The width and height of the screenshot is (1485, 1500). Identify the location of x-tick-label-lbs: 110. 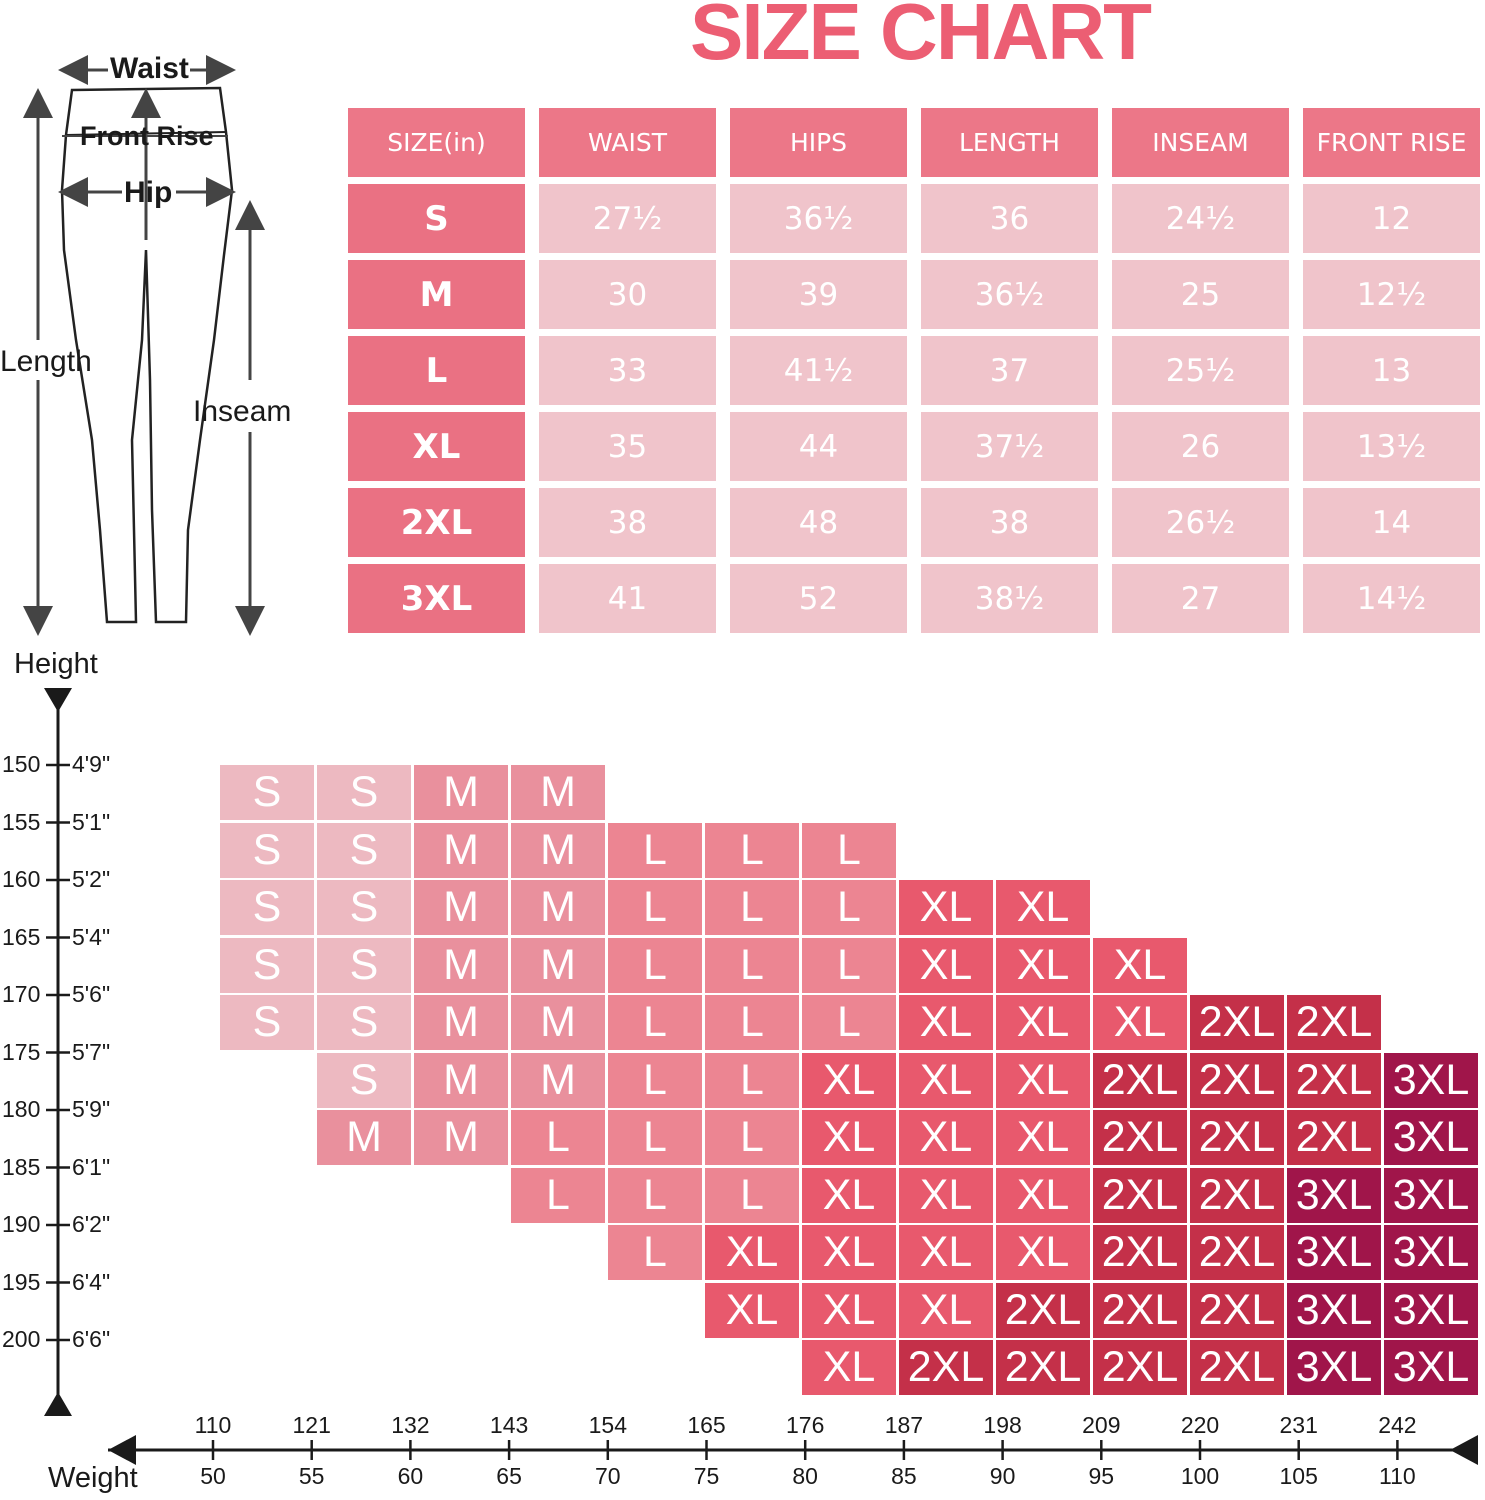
(213, 1425).